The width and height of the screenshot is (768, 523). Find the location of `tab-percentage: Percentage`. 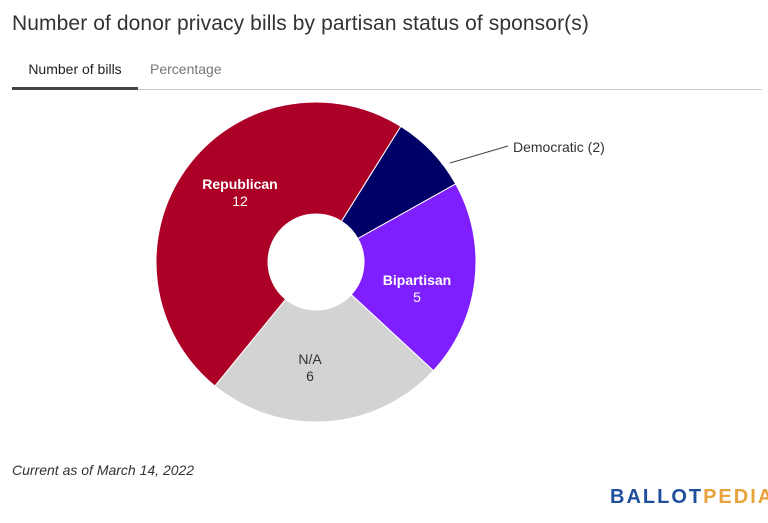

tab-percentage: Percentage is located at coordinates (186, 69).